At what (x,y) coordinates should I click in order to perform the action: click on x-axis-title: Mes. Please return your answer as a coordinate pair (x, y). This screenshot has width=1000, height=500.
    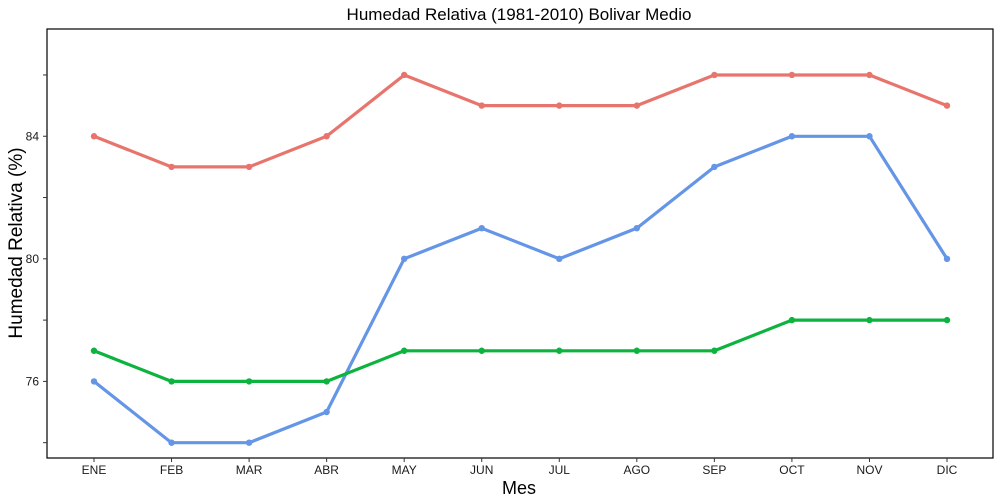
    Looking at the image, I should click on (519, 488).